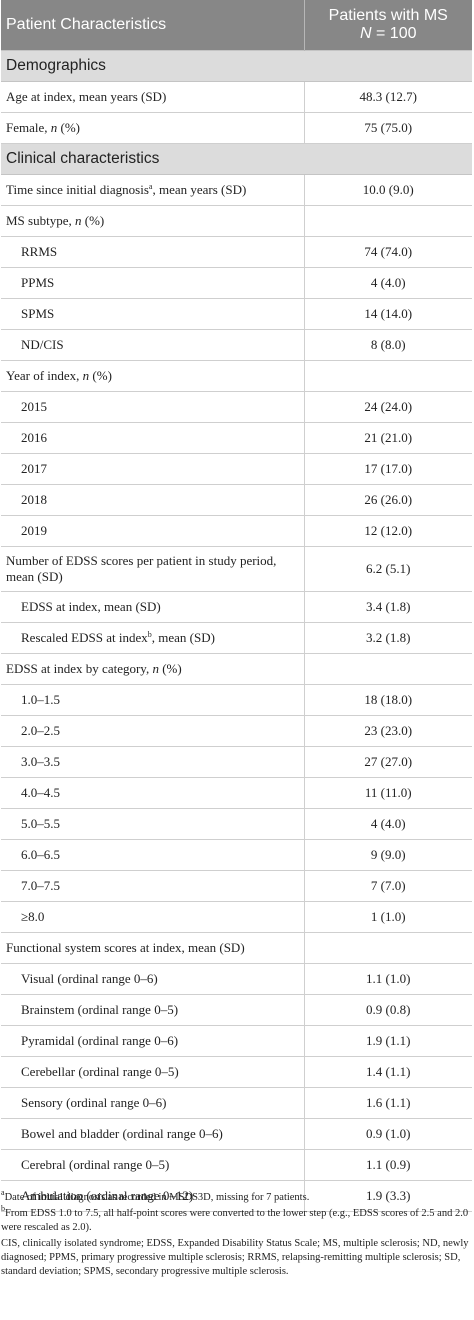 The image size is (474, 1320). I want to click on table-row: Ambulation (ordinal range 0–12) 1.9 (3.3), so click(236, 1196).